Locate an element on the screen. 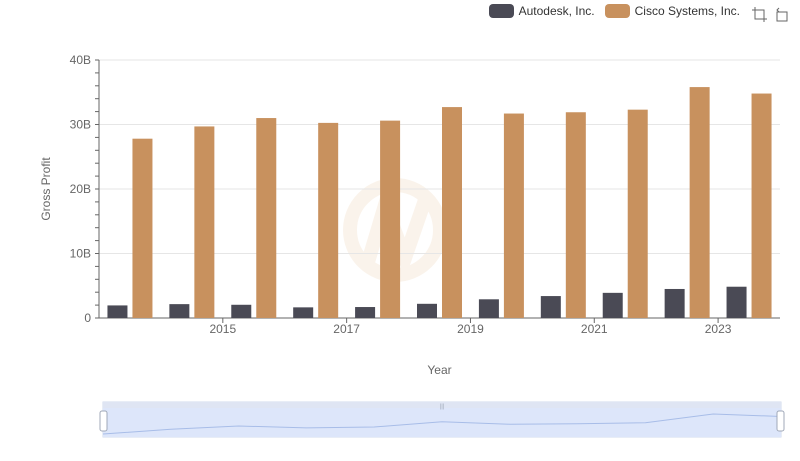  y-tick-label: 10B is located at coordinates (80, 254).